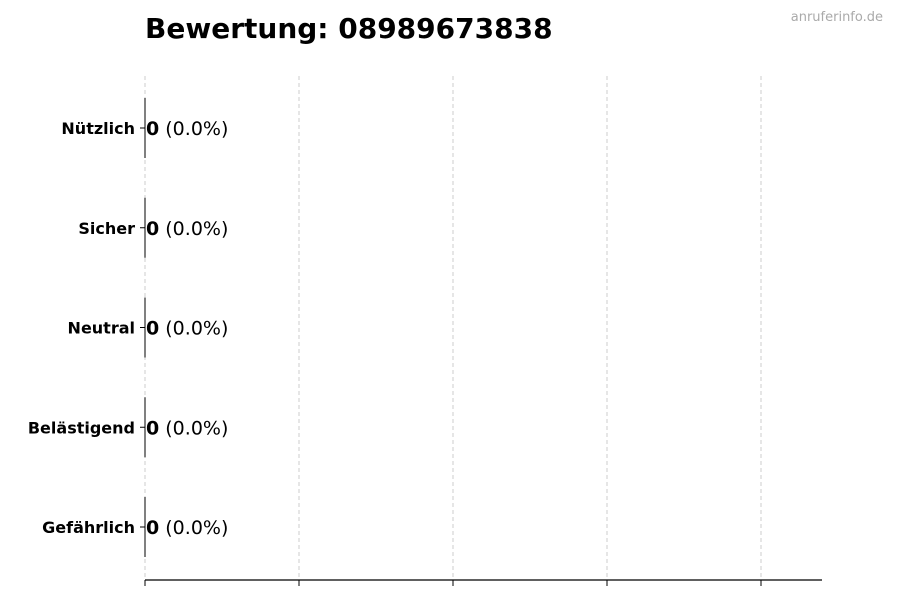 This screenshot has height=600, width=900. I want to click on category-label: Neutral, so click(101, 328).